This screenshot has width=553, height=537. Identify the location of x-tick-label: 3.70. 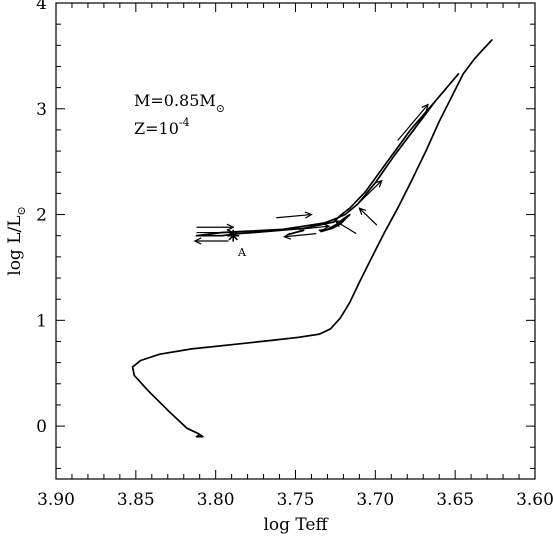
(375, 500).